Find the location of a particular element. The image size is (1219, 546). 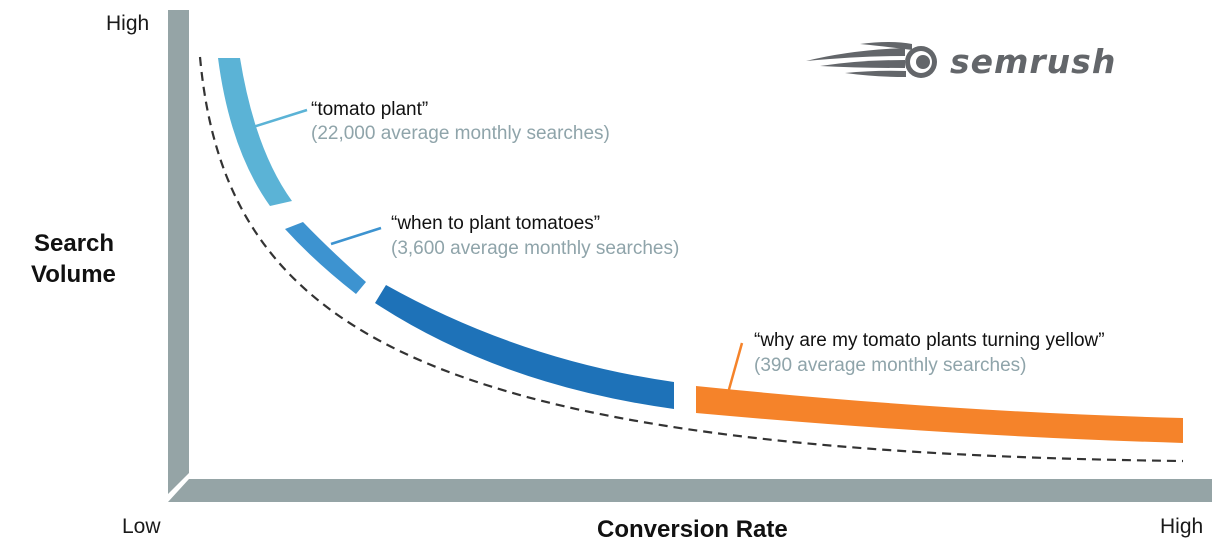

leader-line-when-to-plant-tomatoes is located at coordinates (356, 236).